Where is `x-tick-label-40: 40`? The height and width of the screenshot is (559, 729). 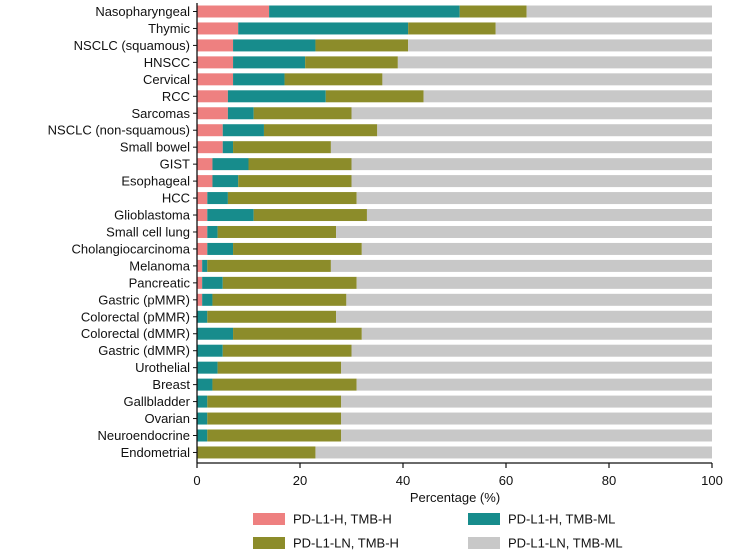
x-tick-label-40: 40 is located at coordinates (403, 480).